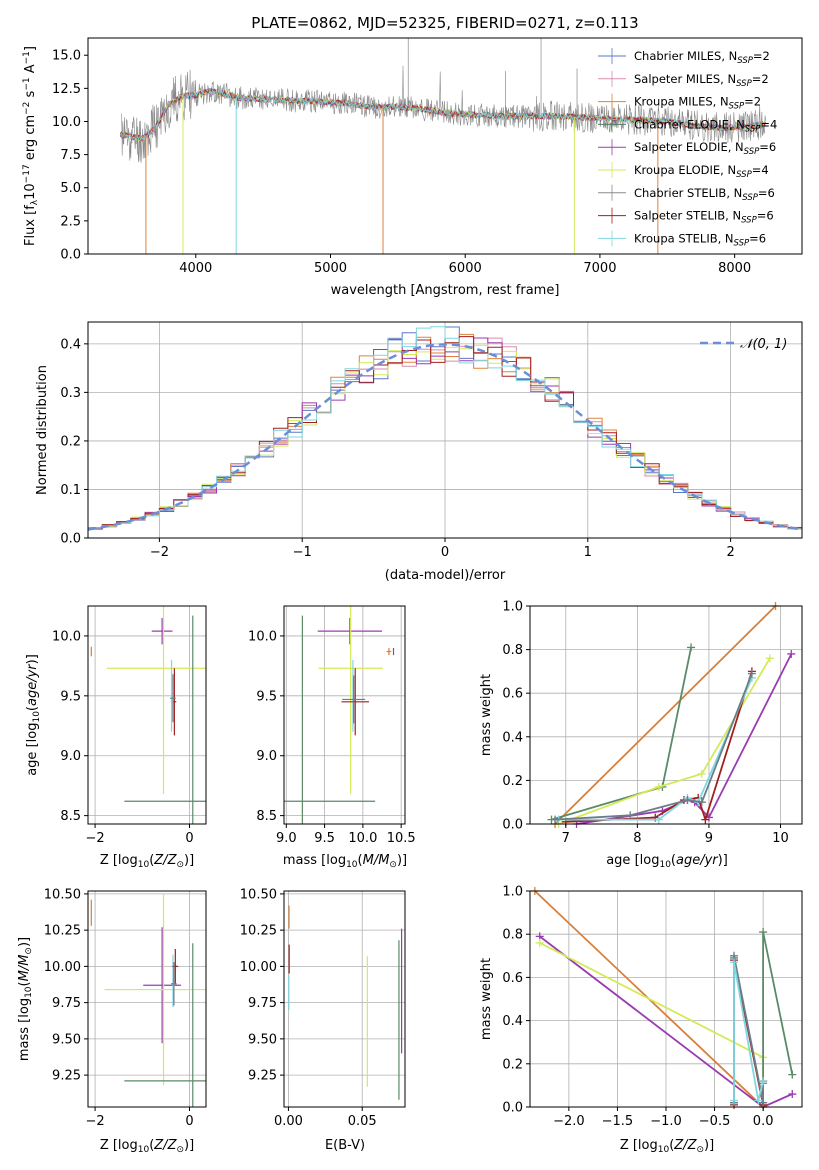  What do you see at coordinates (302, 552) in the screenshot?
I see `x-tick-label: −1` at bounding box center [302, 552].